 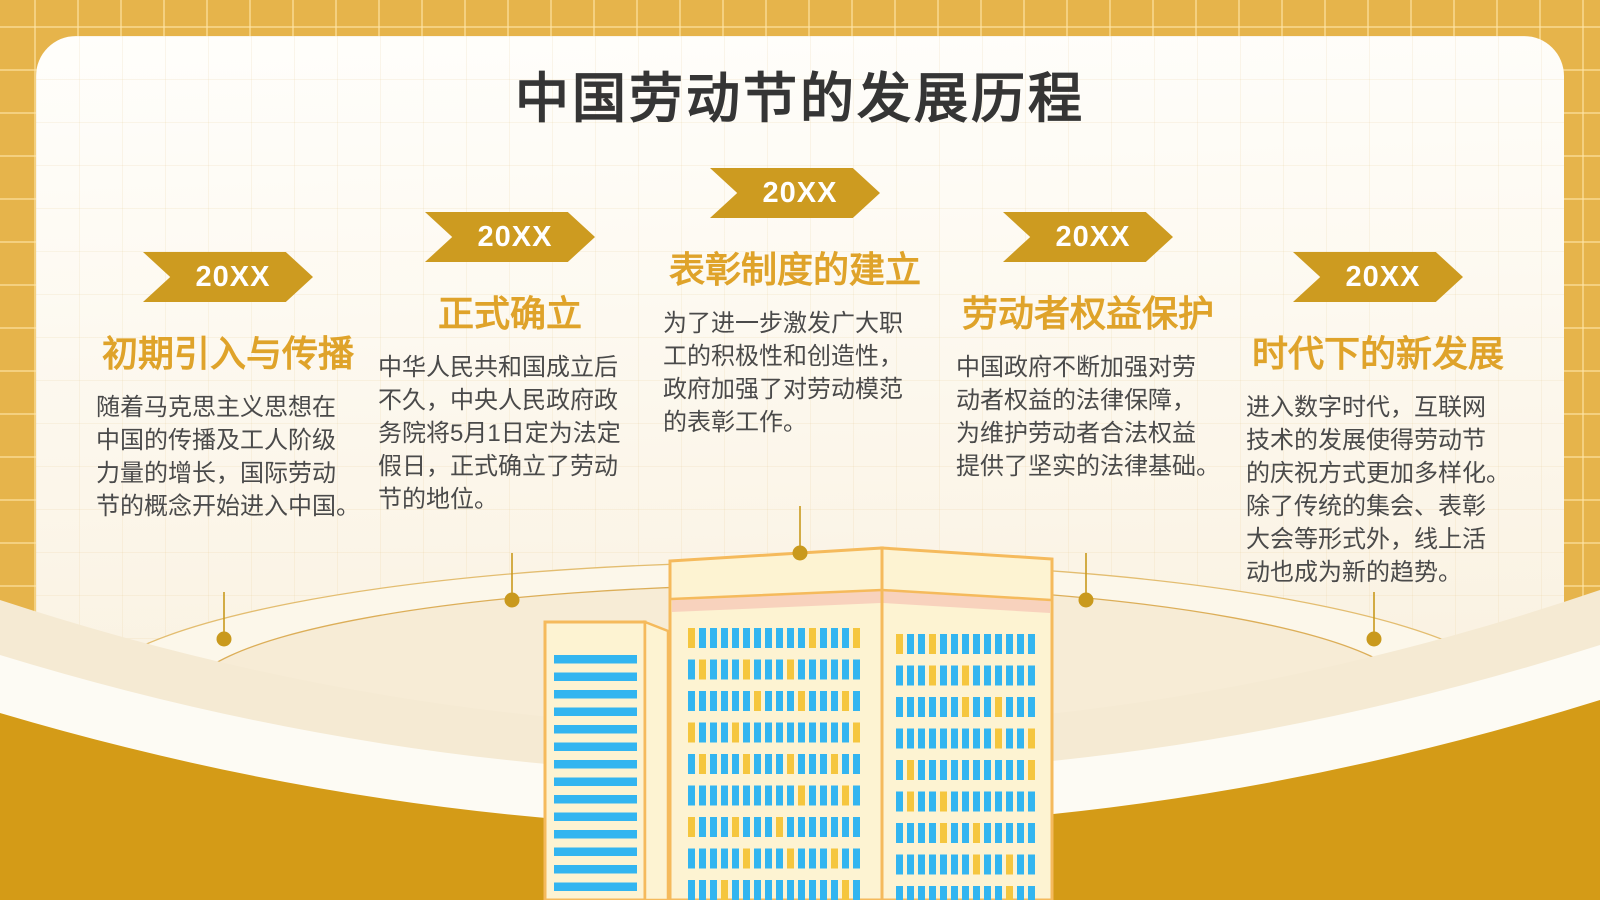 I want to click on main-building-windows-right, so click(x=965, y=767).